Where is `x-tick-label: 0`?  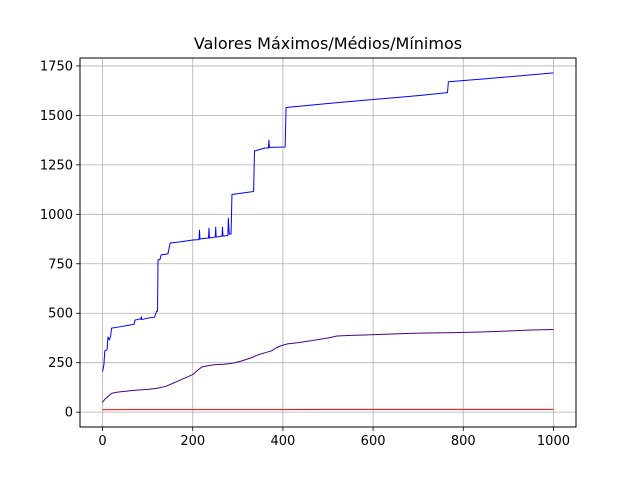 x-tick-label: 0 is located at coordinates (102, 441).